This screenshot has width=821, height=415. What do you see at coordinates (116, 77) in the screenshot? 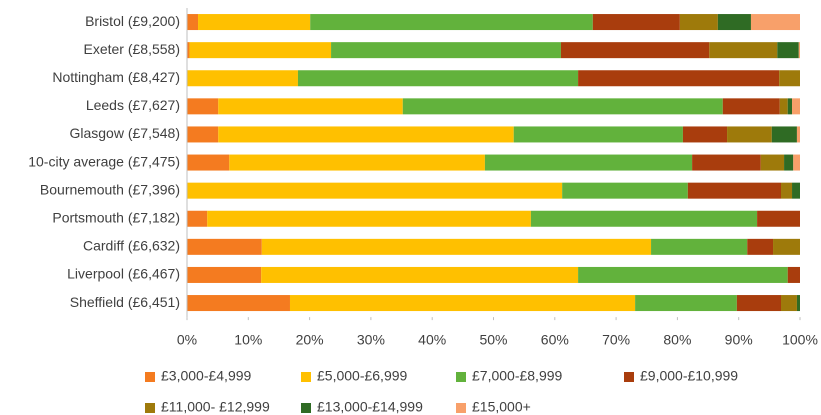
I see `y-tick-label: Nottingham (£8,427)` at bounding box center [116, 77].